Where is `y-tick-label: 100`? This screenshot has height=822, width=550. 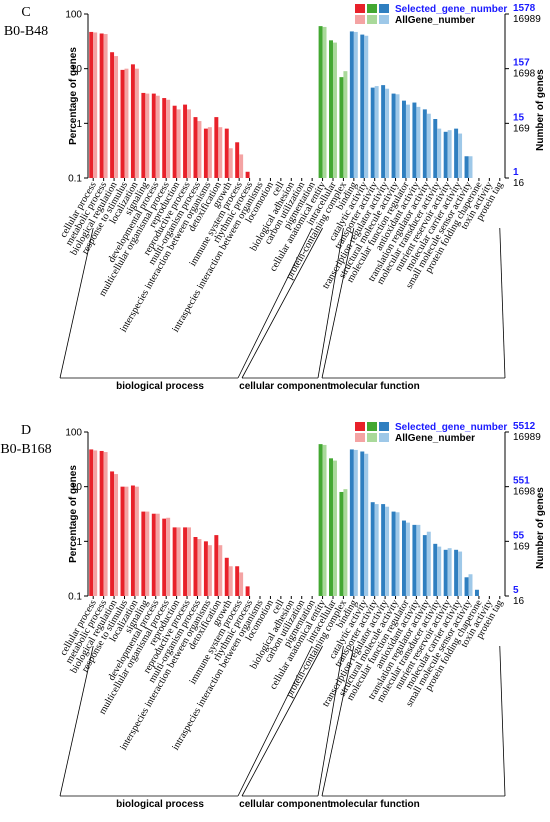 y-tick-label: 100 is located at coordinates (73, 15).